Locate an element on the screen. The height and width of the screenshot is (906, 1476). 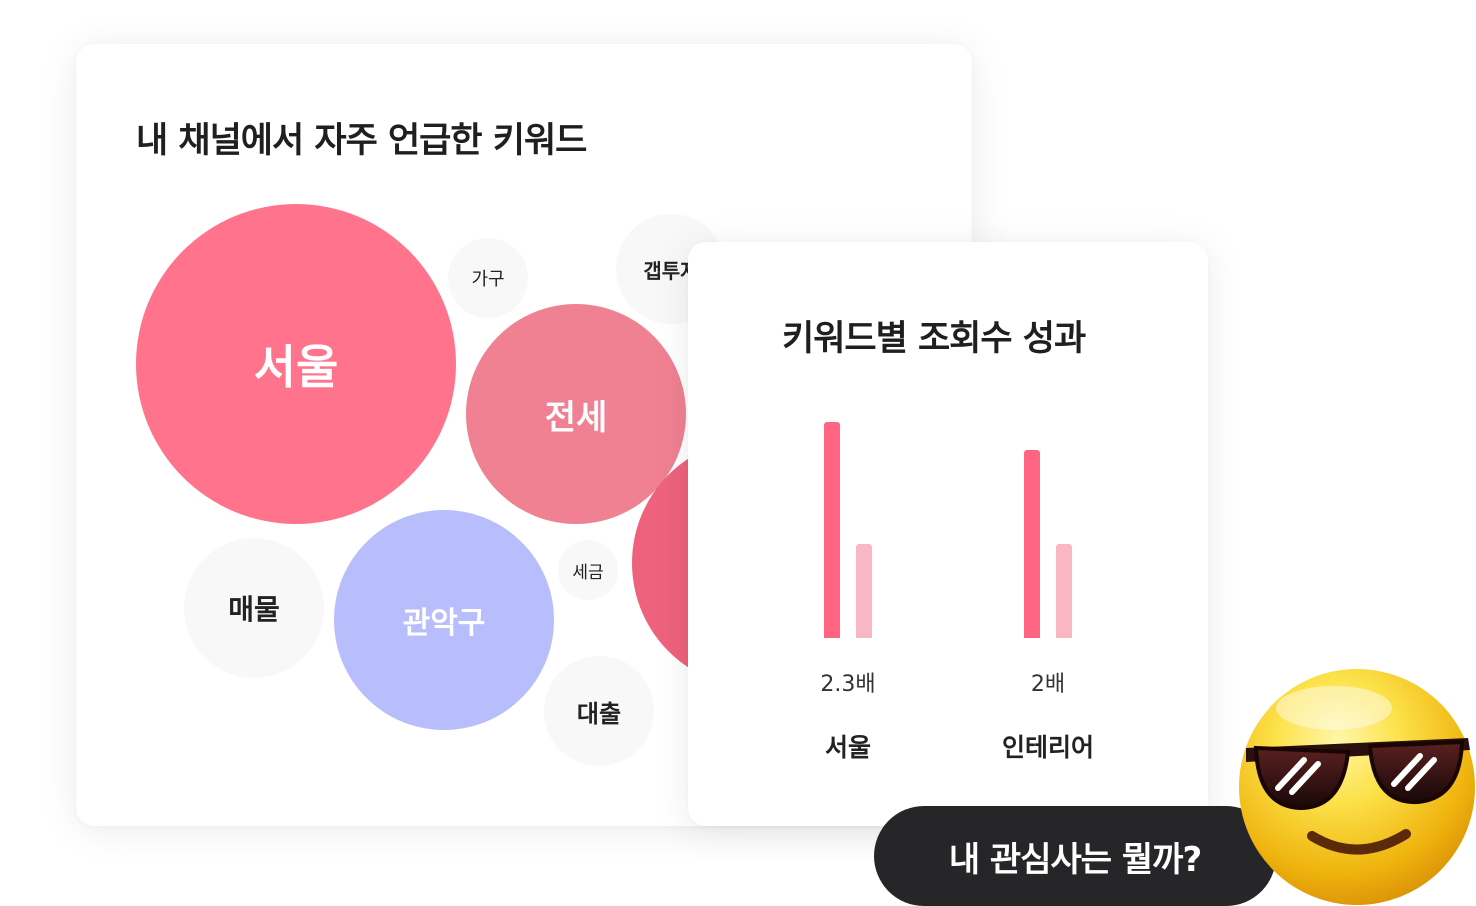
keyword-bubble-label: 서울 is located at coordinates (296, 367).